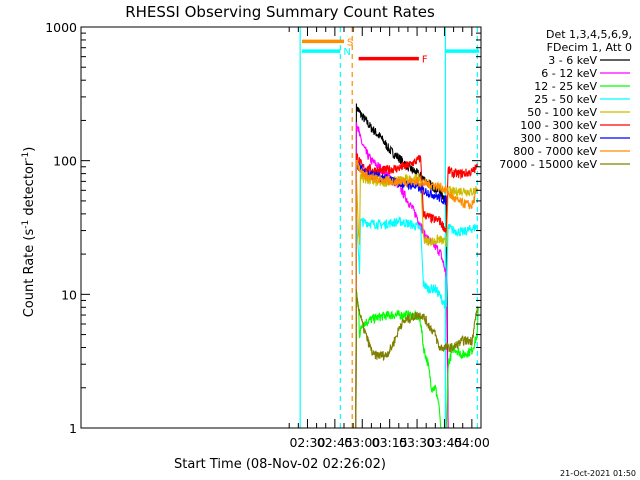 The width and height of the screenshot is (640, 480). Describe the element at coordinates (558, 138) in the screenshot. I see `legend-label-6: 300 - 800 keV` at that location.